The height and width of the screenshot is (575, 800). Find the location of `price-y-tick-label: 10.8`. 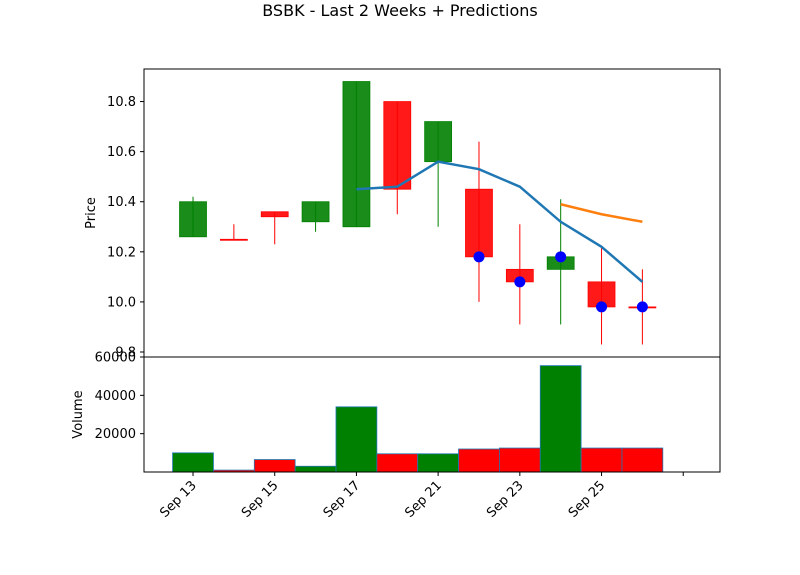

price-y-tick-label: 10.8 is located at coordinates (121, 102).